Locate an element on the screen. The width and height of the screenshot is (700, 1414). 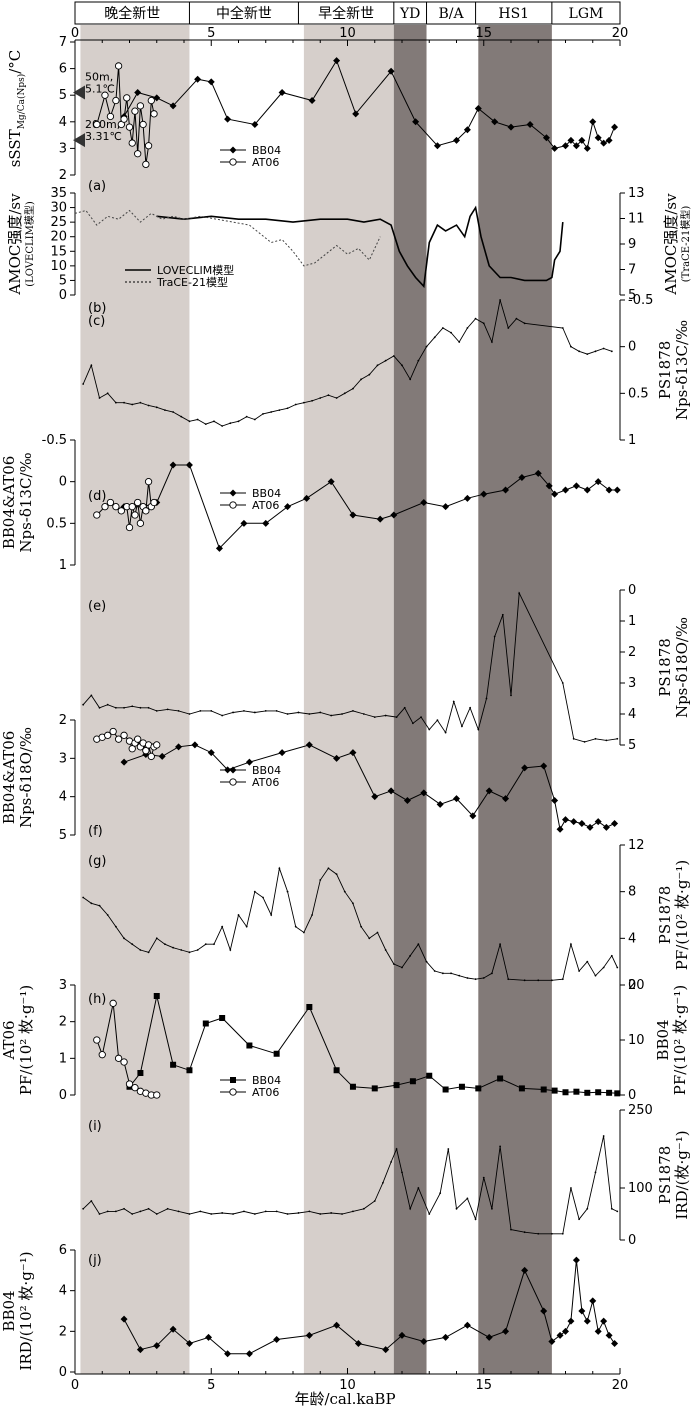
y-c-tick-label: 0 is located at coordinates (632, 347).